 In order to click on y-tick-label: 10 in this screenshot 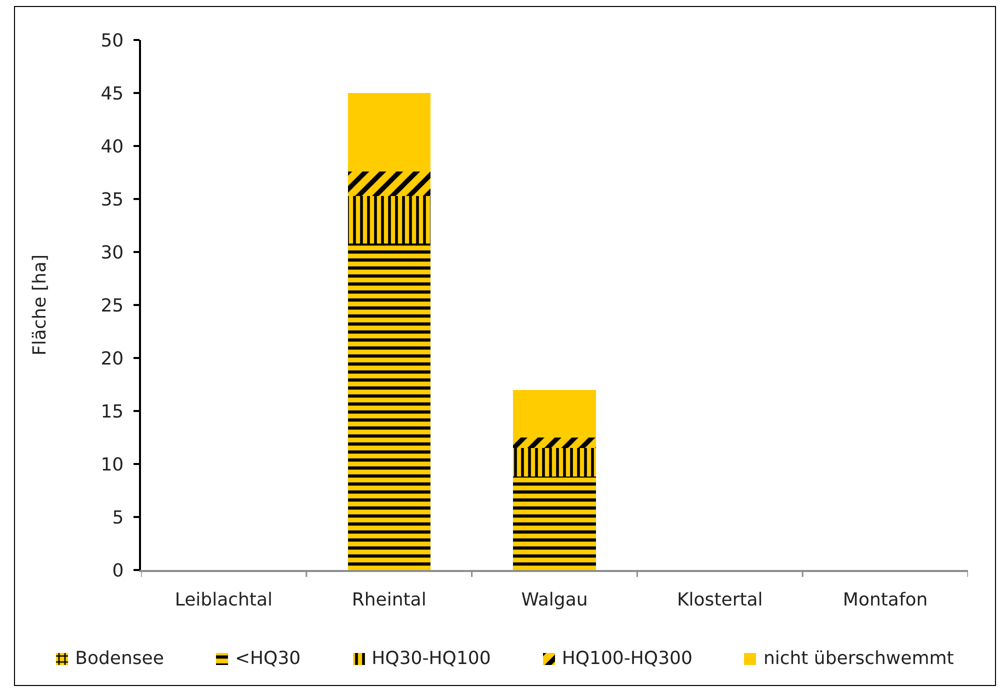, I will do `click(112, 465)`.